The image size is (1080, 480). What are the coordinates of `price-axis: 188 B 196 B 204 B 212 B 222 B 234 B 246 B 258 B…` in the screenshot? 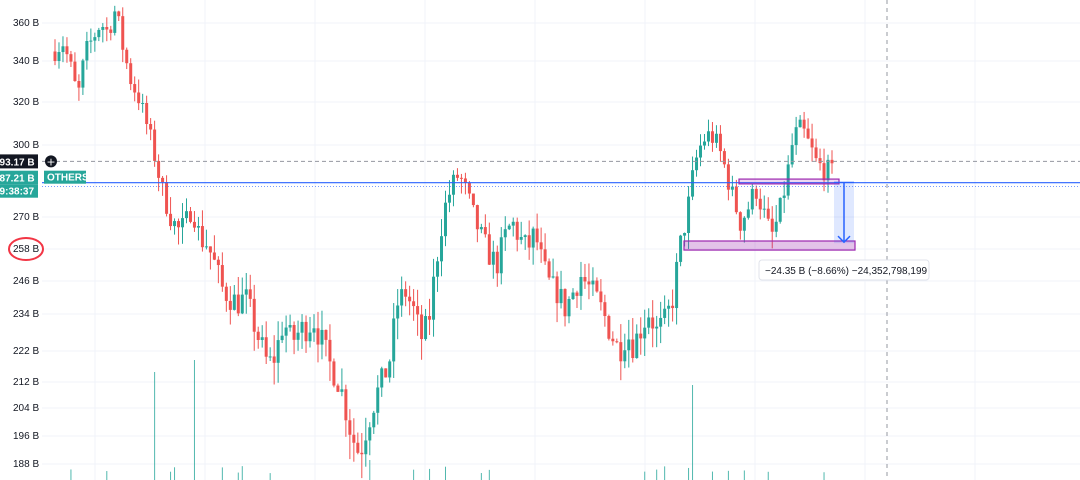 It's located at (44, 240).